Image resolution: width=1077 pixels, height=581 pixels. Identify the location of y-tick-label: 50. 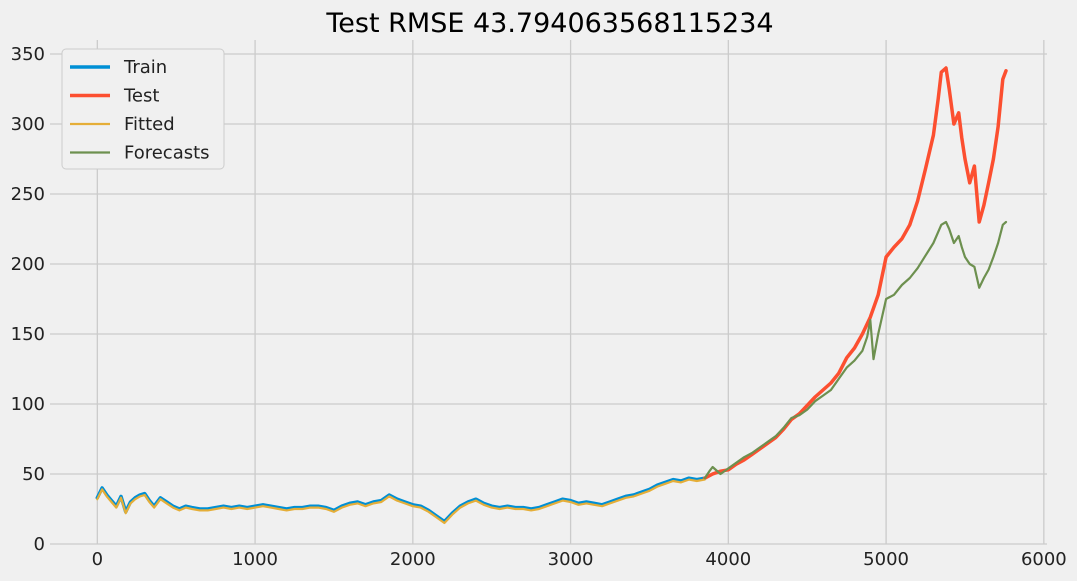
(33, 474).